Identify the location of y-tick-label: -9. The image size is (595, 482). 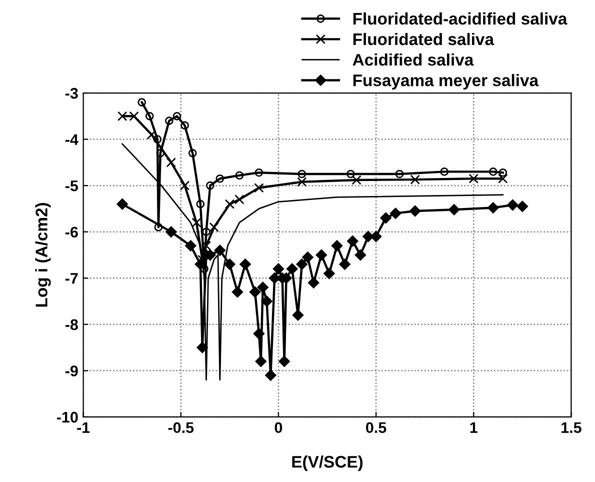
(71, 371).